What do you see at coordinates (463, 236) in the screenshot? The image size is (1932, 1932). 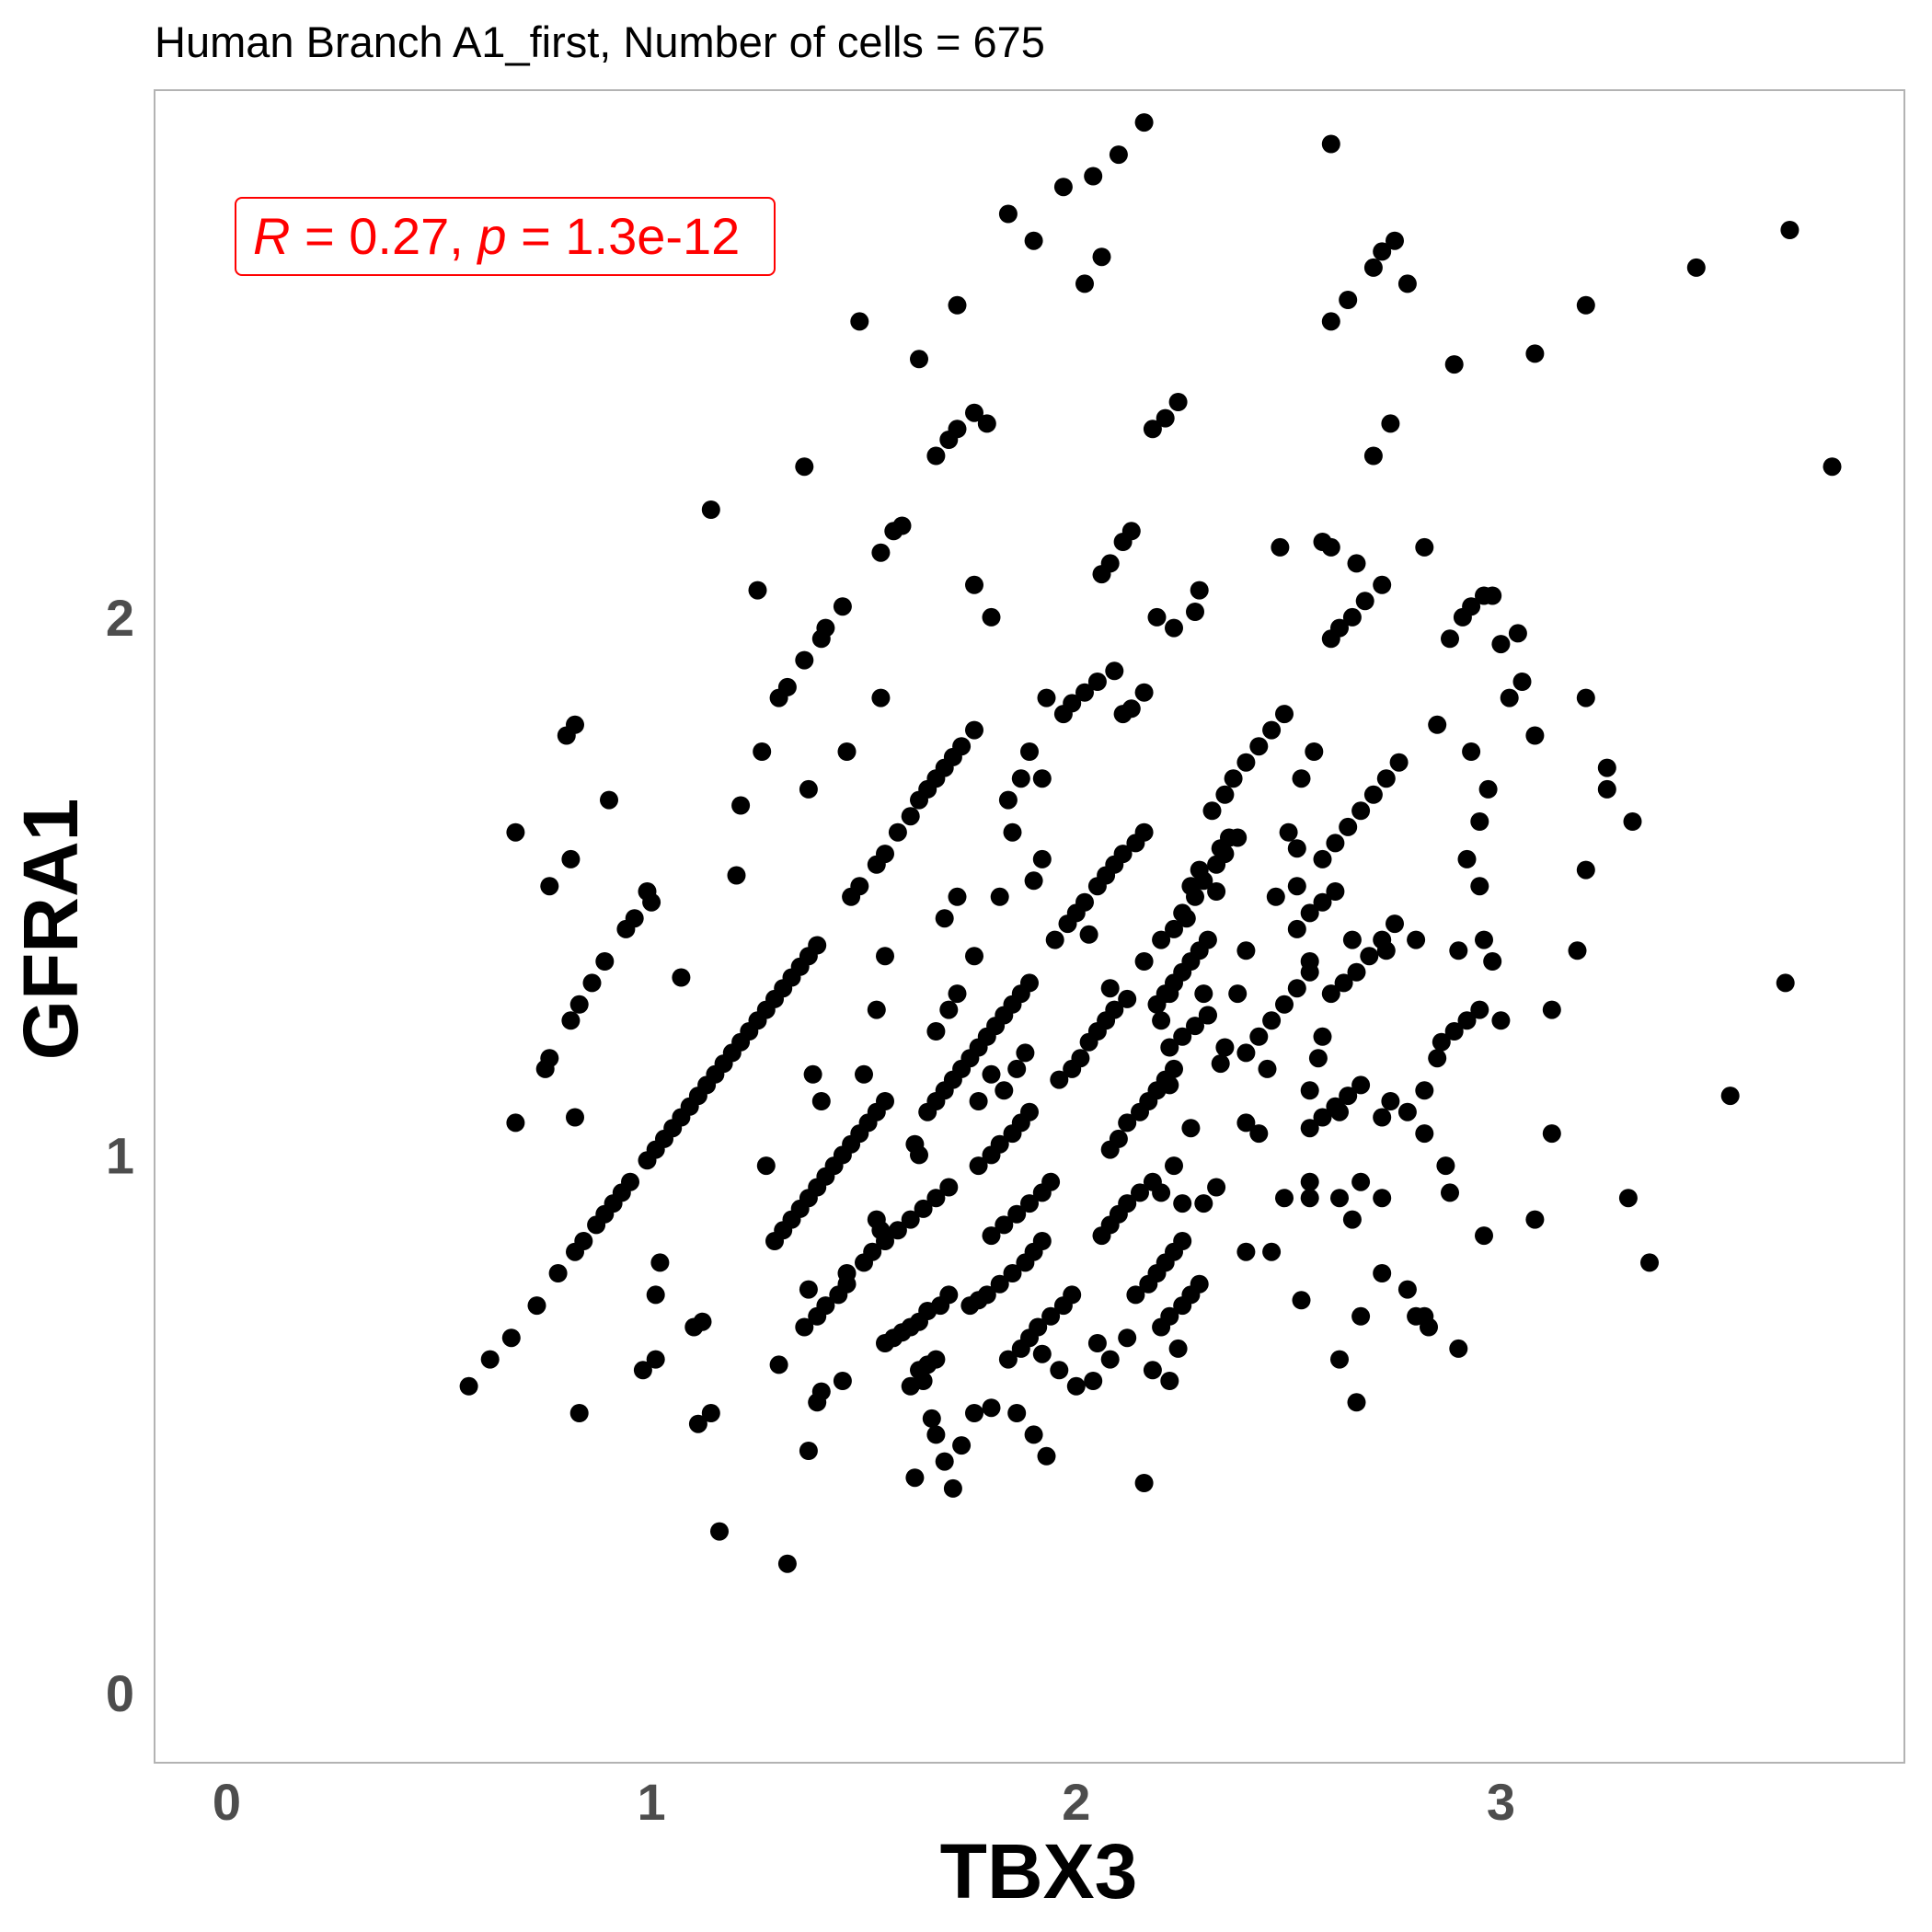 I see `stat-part: ,` at bounding box center [463, 236].